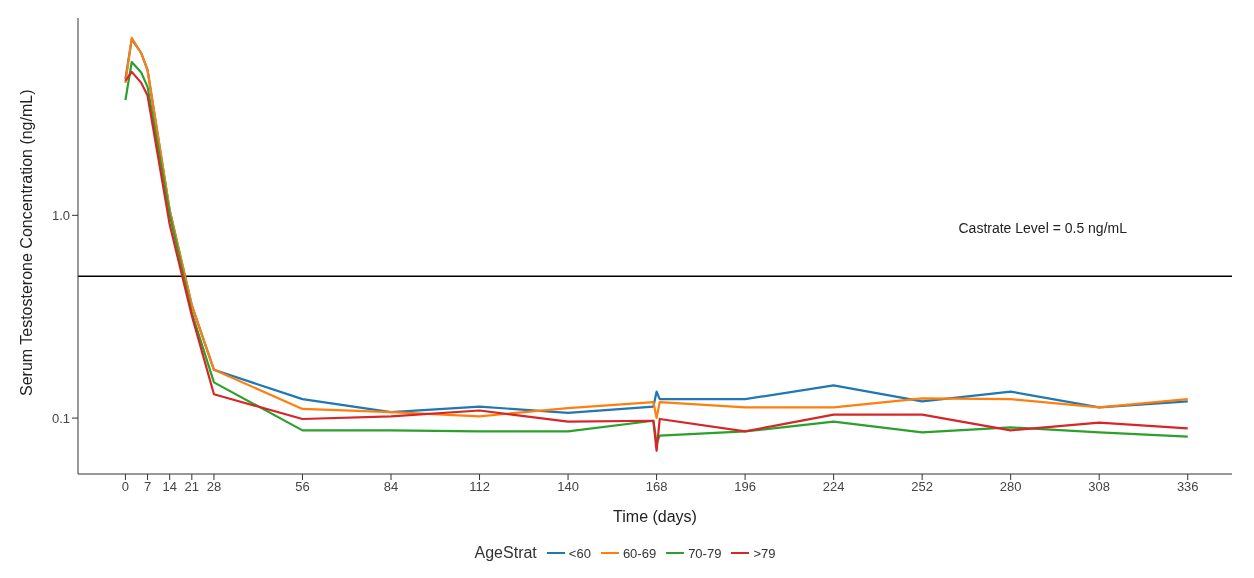 The image size is (1254, 578). Describe the element at coordinates (60, 215) in the screenshot. I see `y-tick-label: 1.0` at that location.